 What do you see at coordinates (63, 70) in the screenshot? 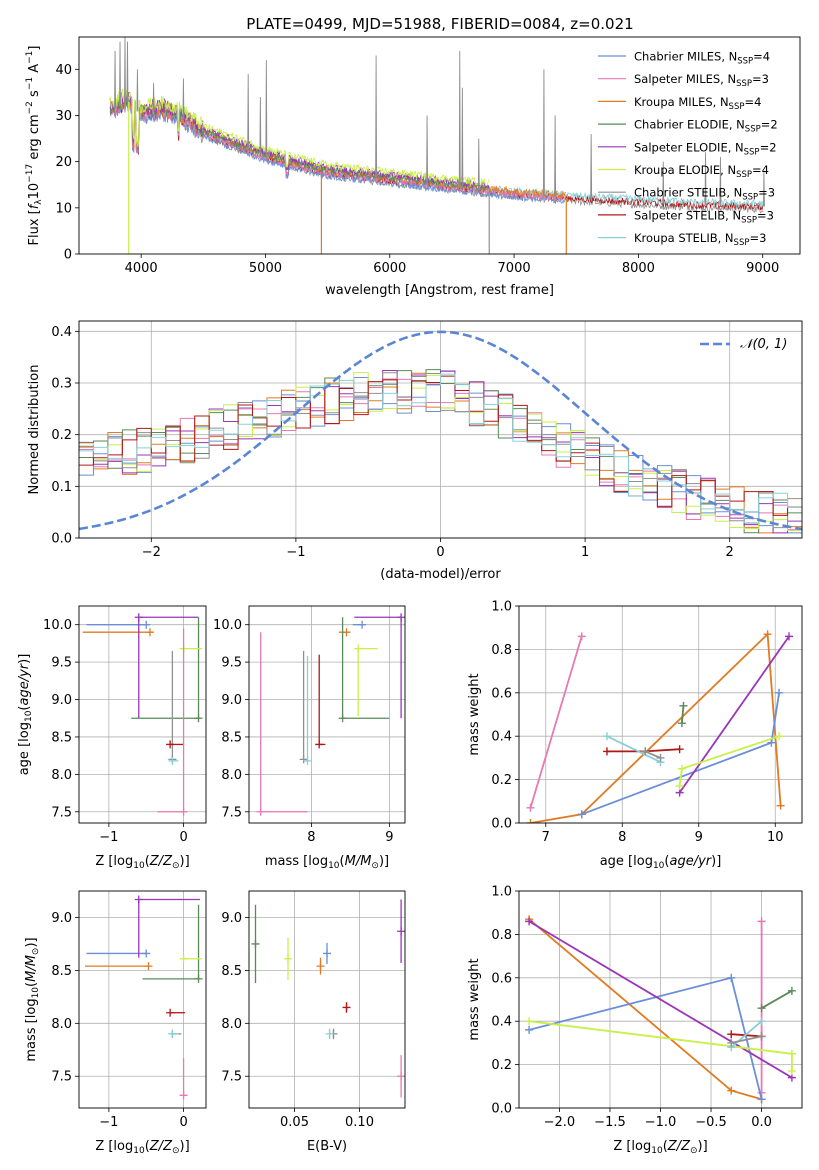
I see `y-tick-label: 40` at bounding box center [63, 70].